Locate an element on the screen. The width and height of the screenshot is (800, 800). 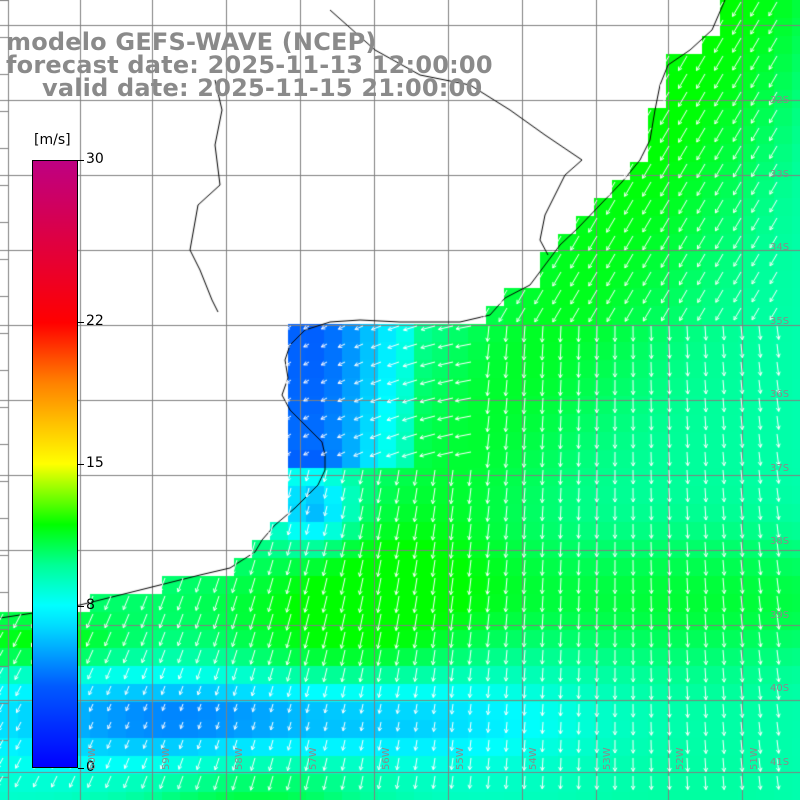
model-title: modelo GEFS-WAVE (NCEP) is located at coordinates (191, 42).